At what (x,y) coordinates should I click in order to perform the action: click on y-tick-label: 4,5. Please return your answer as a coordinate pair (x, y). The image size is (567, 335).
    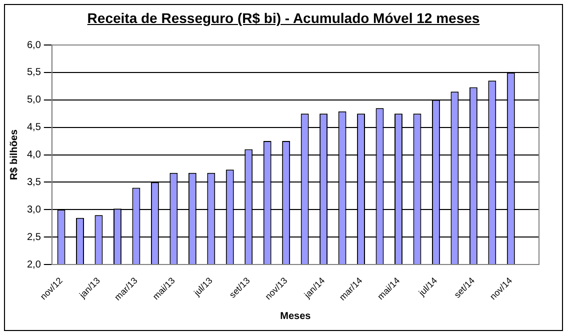
    Looking at the image, I should click on (34, 128).